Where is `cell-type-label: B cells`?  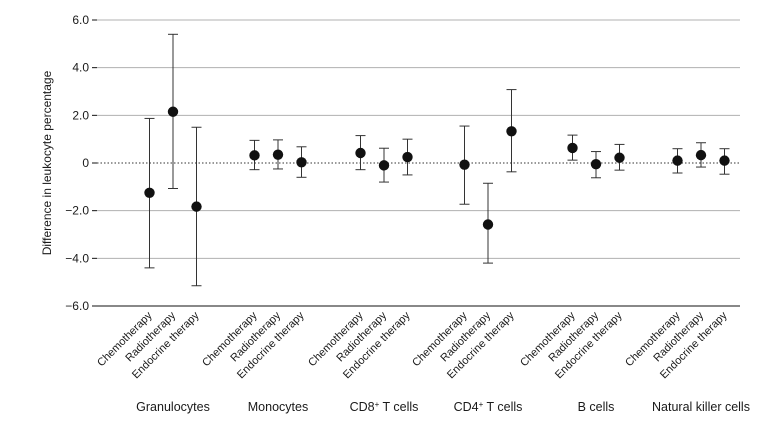
cell-type-label: B cells is located at coordinates (596, 407).